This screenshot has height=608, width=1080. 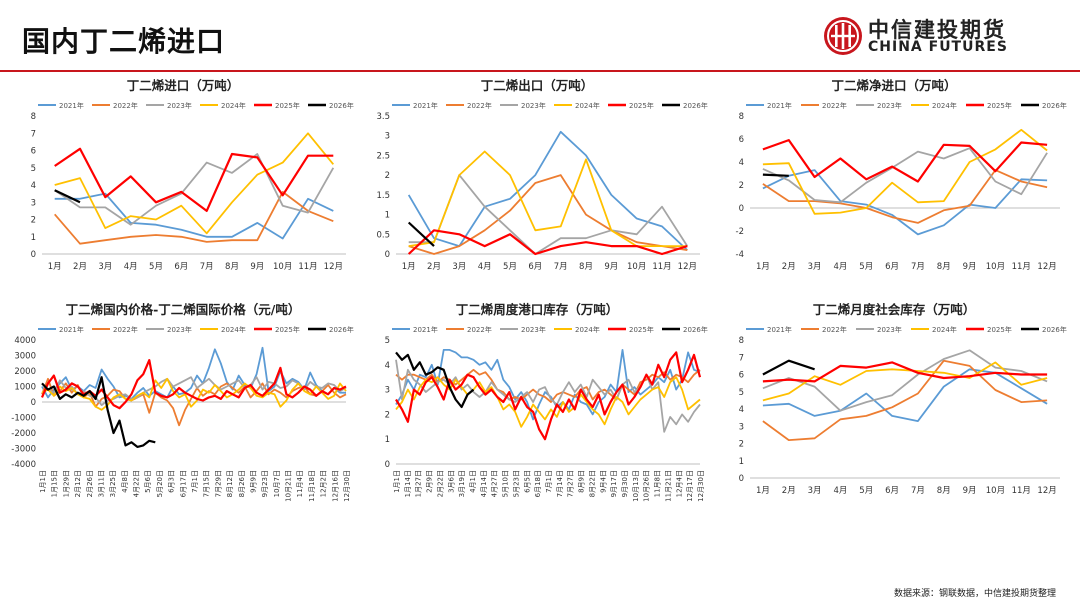 What do you see at coordinates (571, 483) in the screenshot?
I see `x-tick-label: 7月27日` at bounding box center [571, 483].